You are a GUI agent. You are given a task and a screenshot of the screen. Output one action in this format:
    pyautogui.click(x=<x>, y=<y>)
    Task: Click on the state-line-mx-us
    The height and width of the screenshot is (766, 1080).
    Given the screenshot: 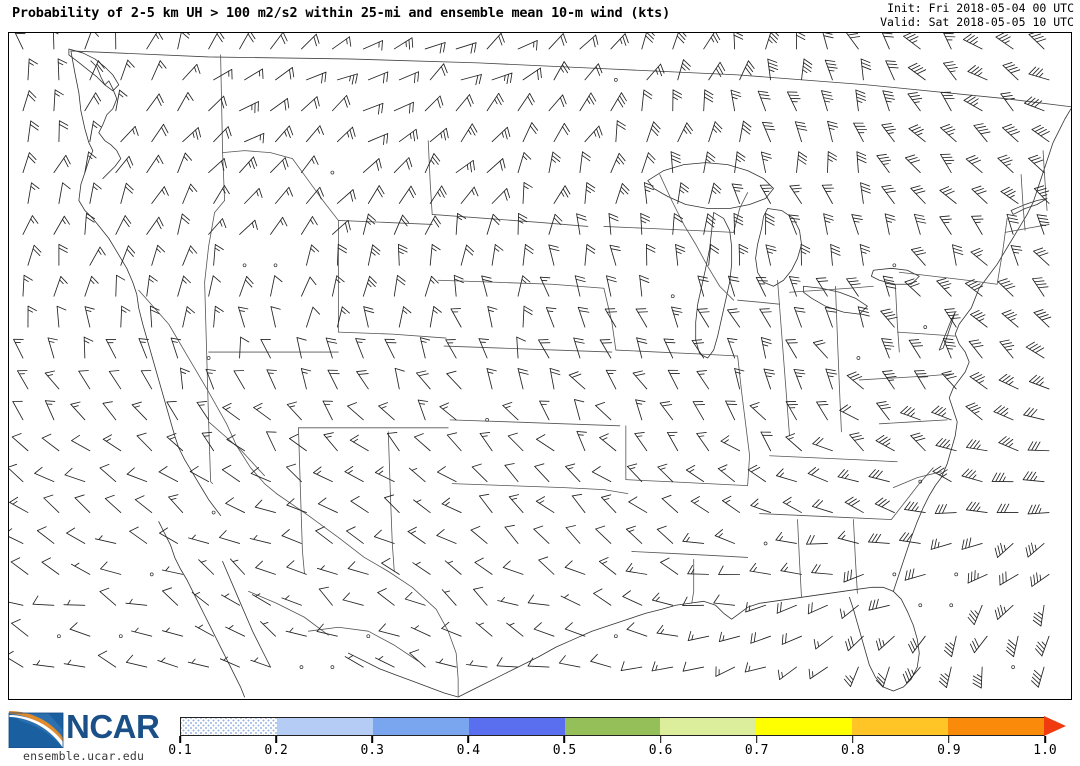 What is the action you would take?
    pyautogui.click(x=367, y=595)
    